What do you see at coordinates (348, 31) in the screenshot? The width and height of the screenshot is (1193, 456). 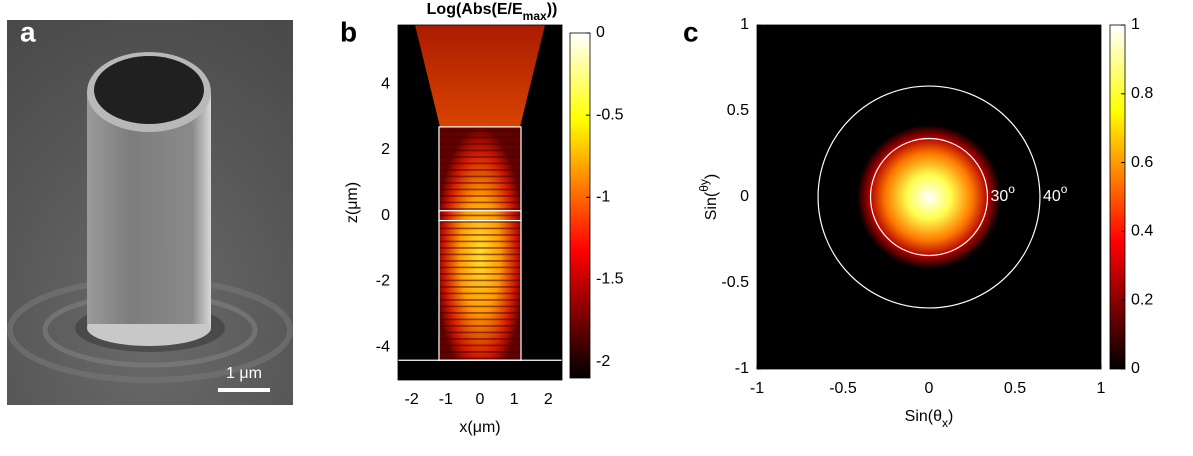 I see `panel-label: b` at bounding box center [348, 31].